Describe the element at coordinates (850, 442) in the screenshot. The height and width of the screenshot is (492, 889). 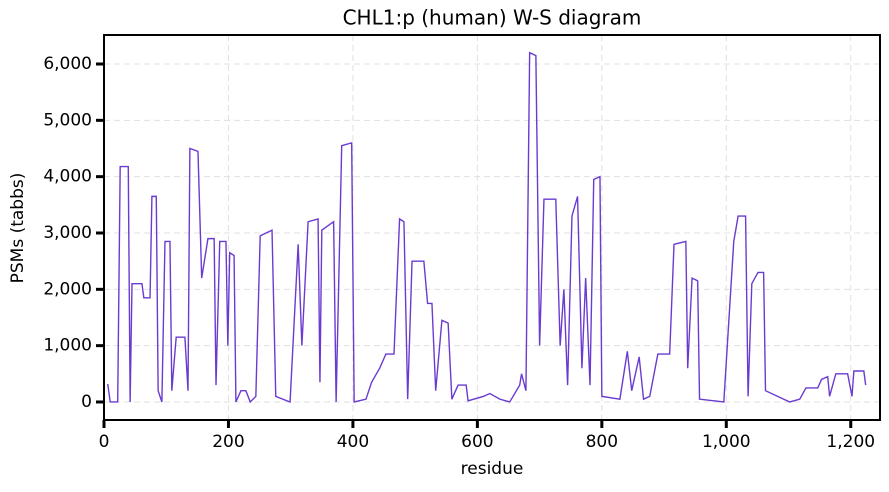
I see `x-tick-label: 1,200` at that location.